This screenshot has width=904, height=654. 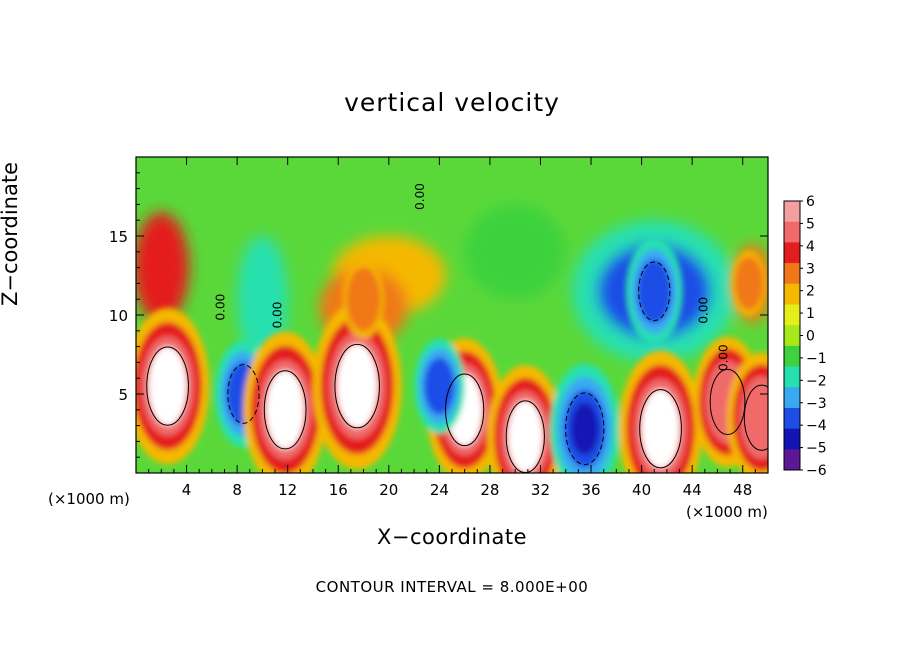 I want to click on colorbar-label-3: 3, so click(x=810, y=269).